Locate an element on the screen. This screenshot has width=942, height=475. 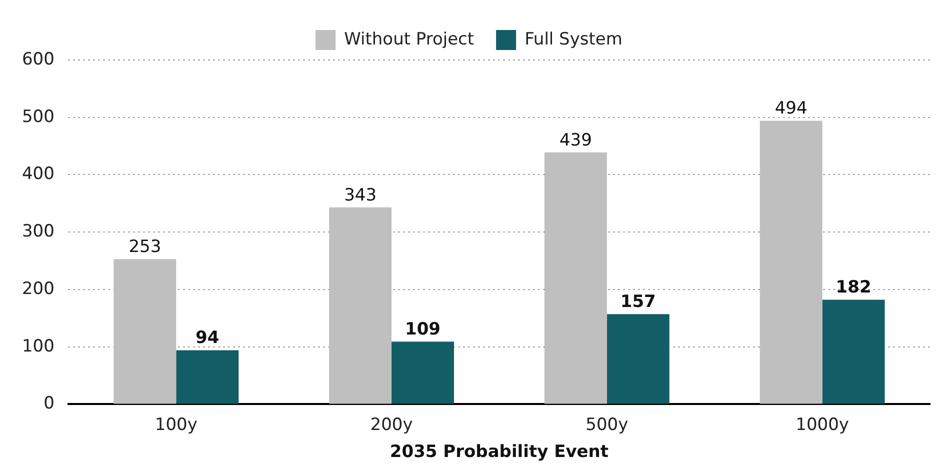
y-tick-label: 100 is located at coordinates (38, 346).